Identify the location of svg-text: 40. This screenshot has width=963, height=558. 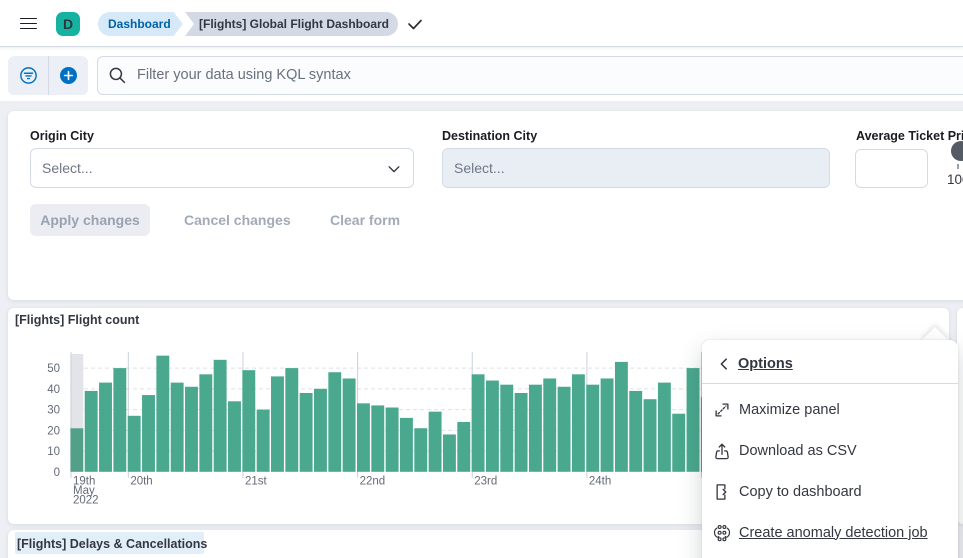
(53, 390).